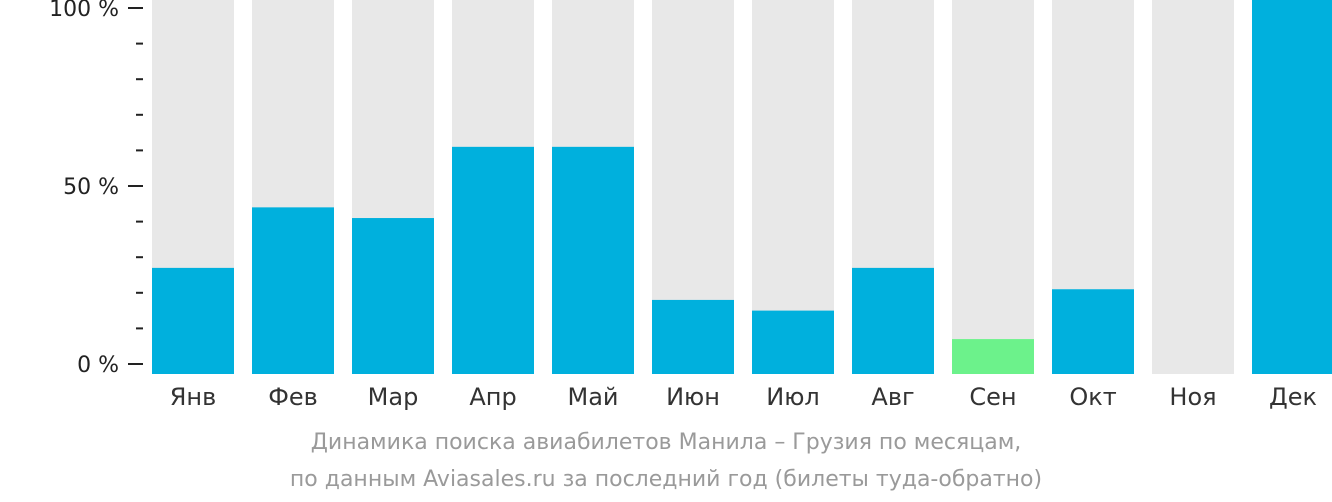 The image size is (1332, 502). Describe the element at coordinates (84, 11) in the screenshot. I see `y-tick-label: 100 %` at that location.